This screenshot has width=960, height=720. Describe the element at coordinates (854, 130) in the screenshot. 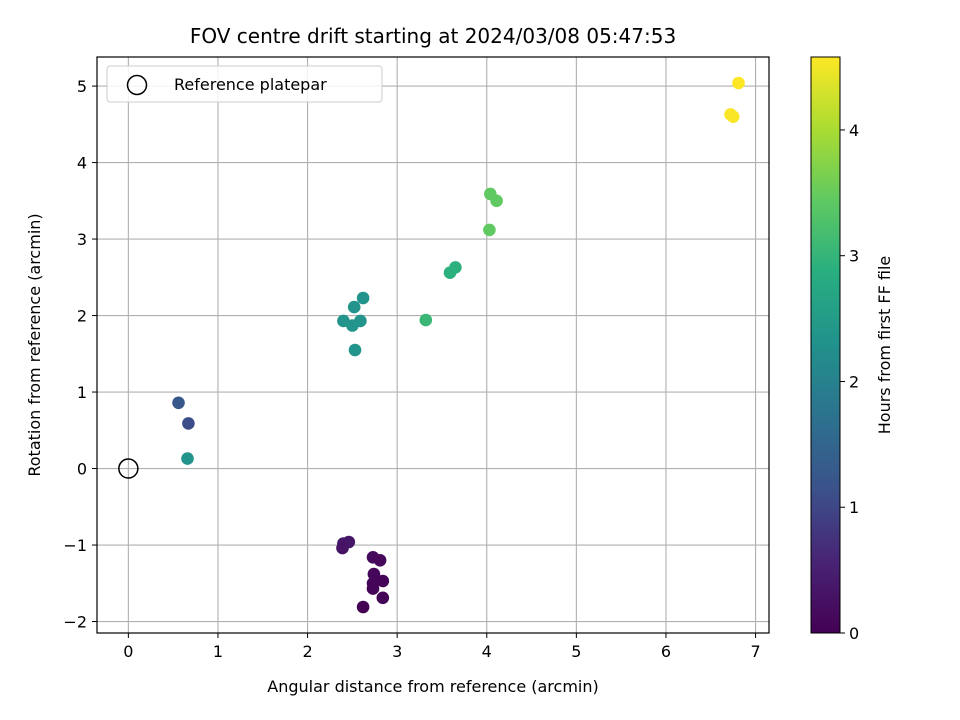

I see `colorbar-tick-label: 4` at that location.